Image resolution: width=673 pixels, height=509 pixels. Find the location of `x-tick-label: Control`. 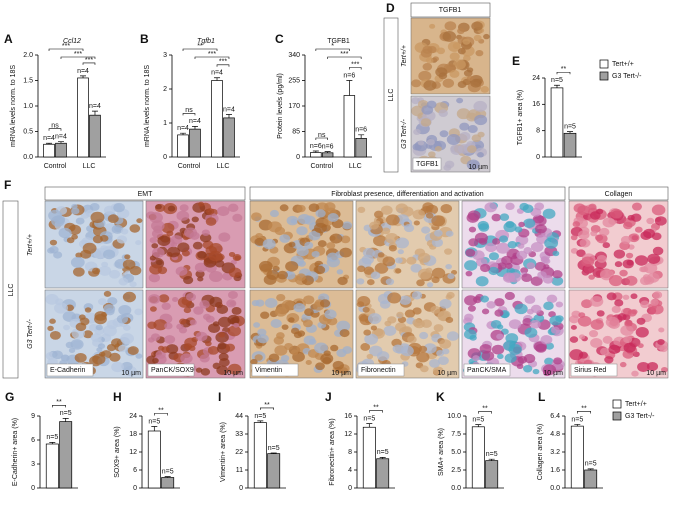

x-tick-label: Control is located at coordinates (321, 166).